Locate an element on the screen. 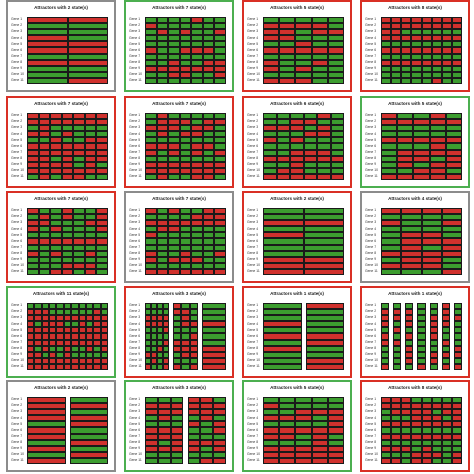 This screenshot has height=474, width=474. gene-label: Gene 2 is located at coordinates (135, 311).